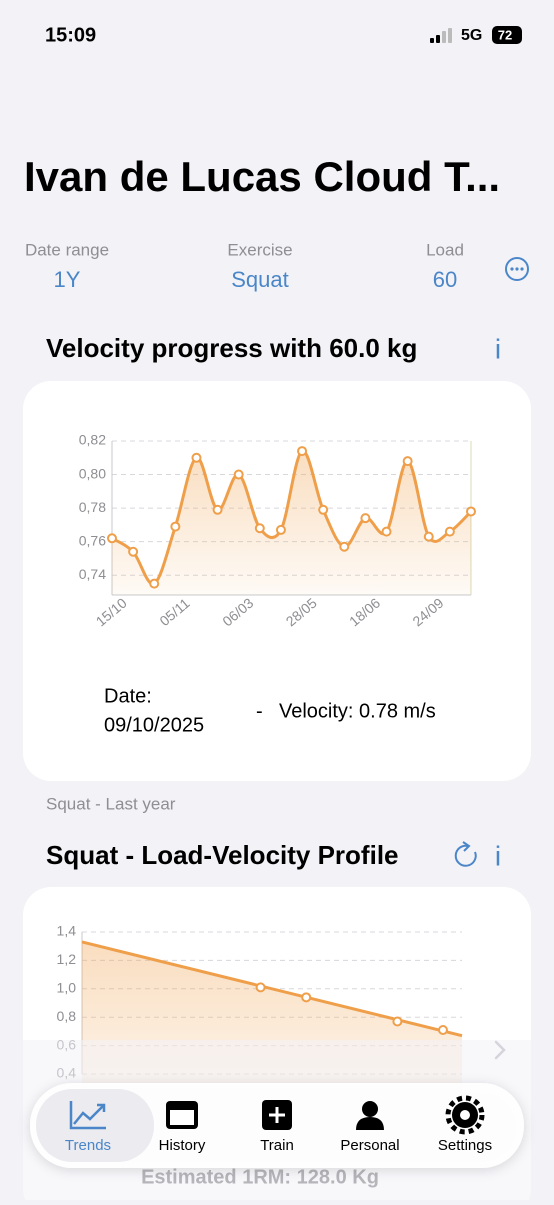  I want to click on tab-label: History, so click(182, 1145).